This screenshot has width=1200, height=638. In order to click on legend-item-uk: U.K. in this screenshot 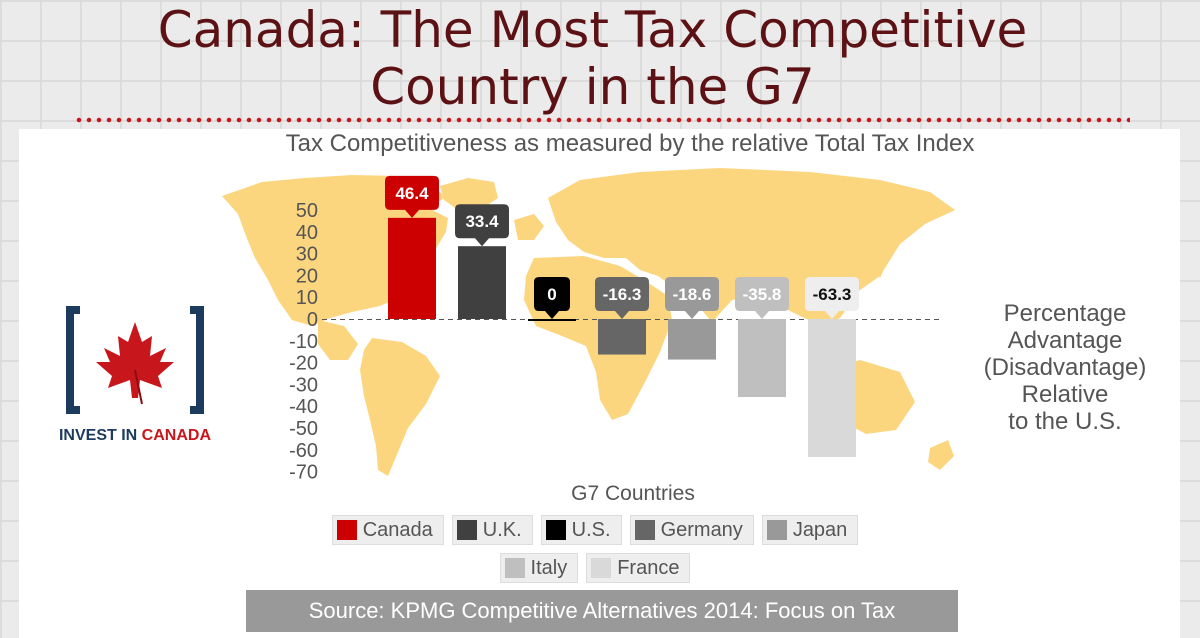, I will do `click(492, 530)`.